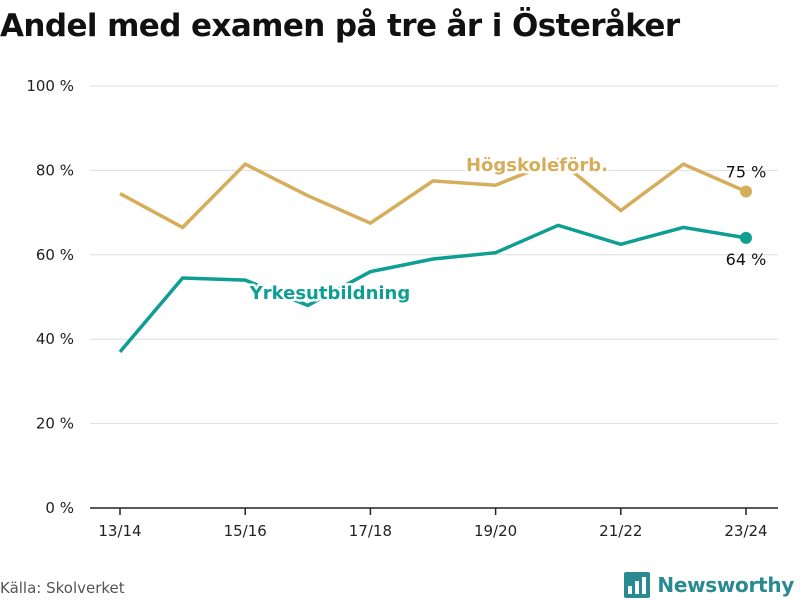 The width and height of the screenshot is (800, 601). I want to click on x-tick-label: 21/22, so click(620, 531).